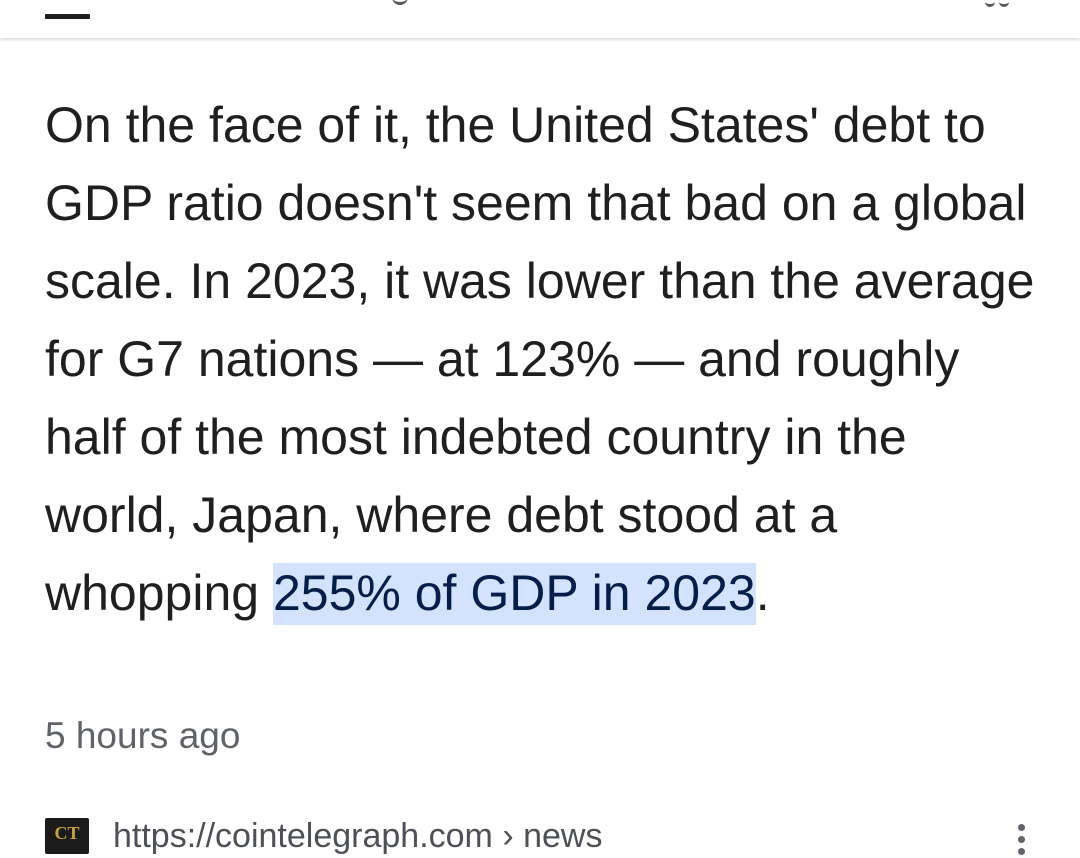 The image size is (1080, 858). Describe the element at coordinates (514, 594) in the screenshot. I see `snippet-highlight: 255% of GDP in 2023` at that location.